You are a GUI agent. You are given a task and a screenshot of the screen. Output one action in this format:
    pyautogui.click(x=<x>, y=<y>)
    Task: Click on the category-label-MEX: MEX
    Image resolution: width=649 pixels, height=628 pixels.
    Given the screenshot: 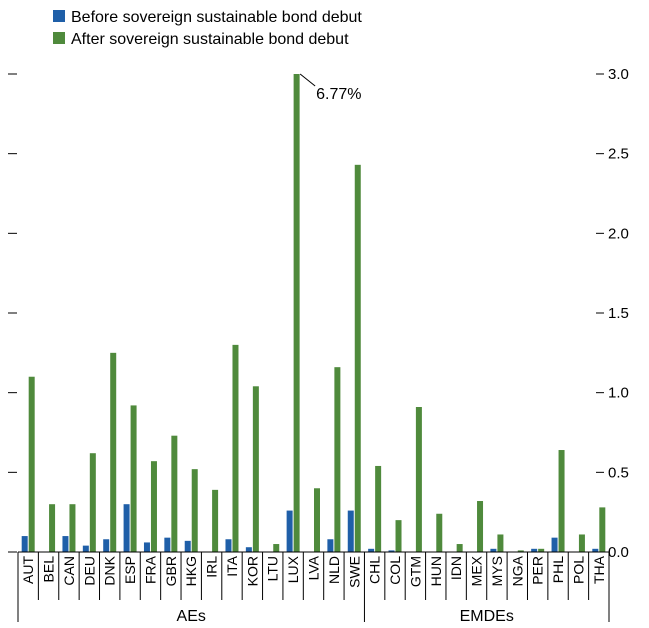 What is the action you would take?
    pyautogui.click(x=477, y=570)
    